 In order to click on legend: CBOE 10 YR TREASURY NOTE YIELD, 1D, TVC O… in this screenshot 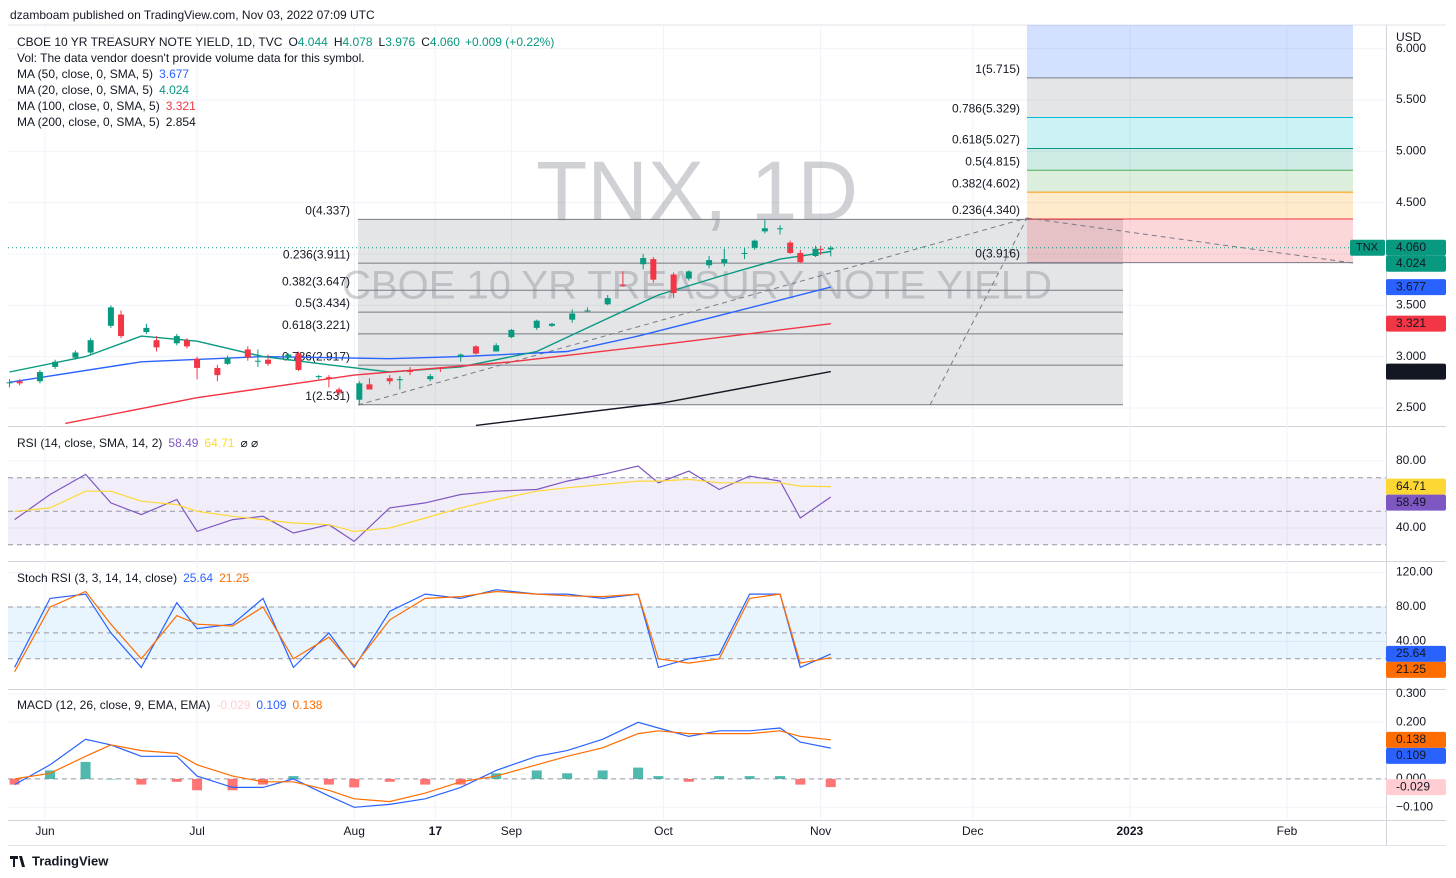, I will do `click(285, 42)`.